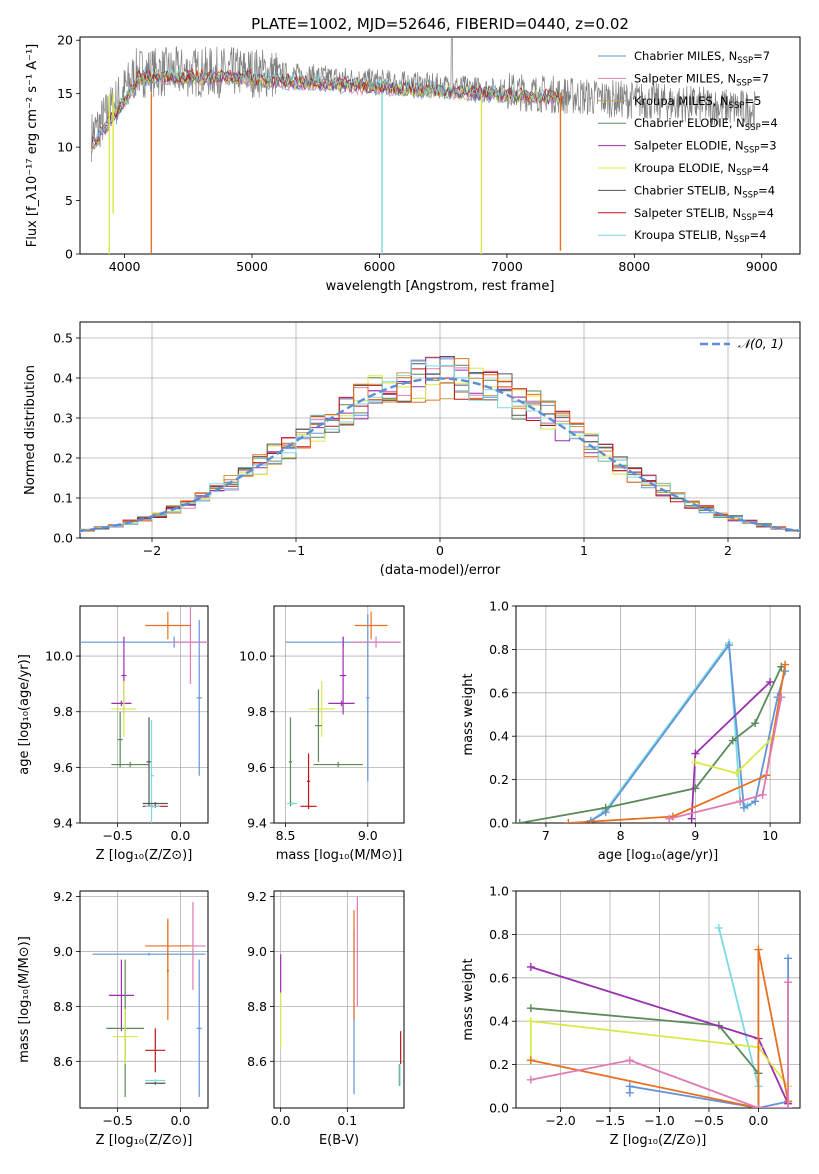  What do you see at coordinates (704, 191) in the screenshot?
I see `legend-entry: Chabrier STELIB, NSSP=4` at bounding box center [704, 191].